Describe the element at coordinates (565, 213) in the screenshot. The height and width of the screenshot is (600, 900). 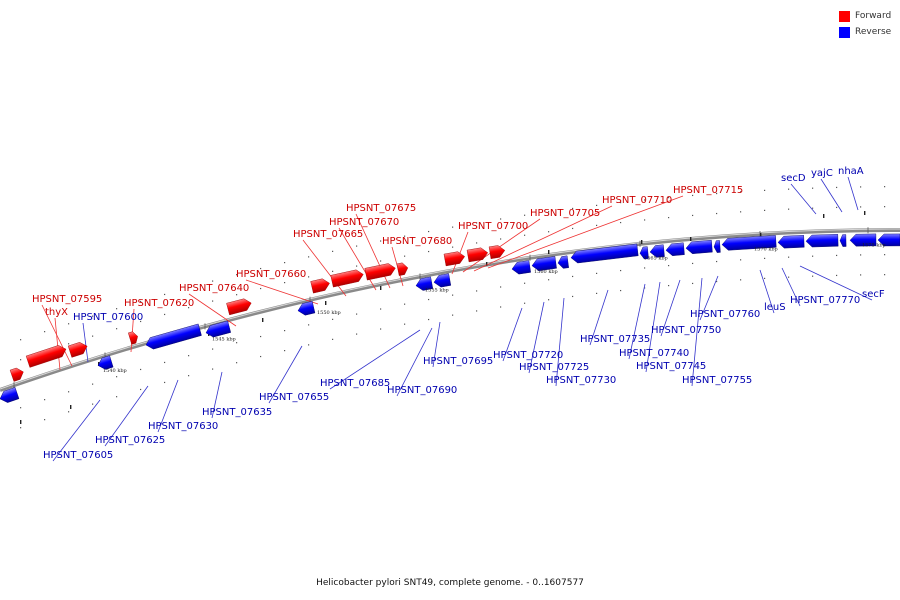
I see `gene-label: HPSNT_07705` at that location.